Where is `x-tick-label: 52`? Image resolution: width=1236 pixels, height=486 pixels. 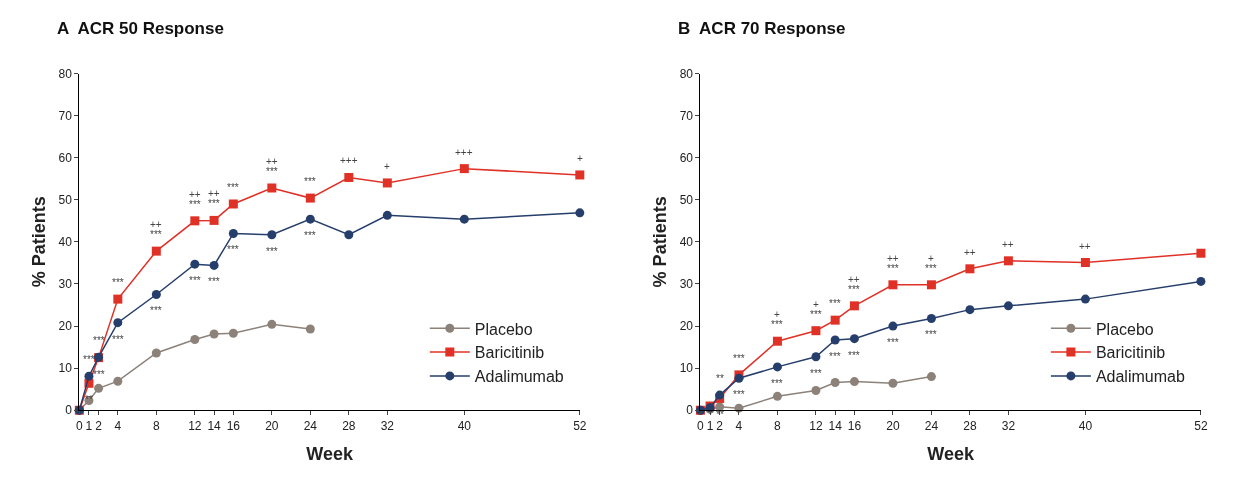
x-tick-label: 52 is located at coordinates (580, 425).